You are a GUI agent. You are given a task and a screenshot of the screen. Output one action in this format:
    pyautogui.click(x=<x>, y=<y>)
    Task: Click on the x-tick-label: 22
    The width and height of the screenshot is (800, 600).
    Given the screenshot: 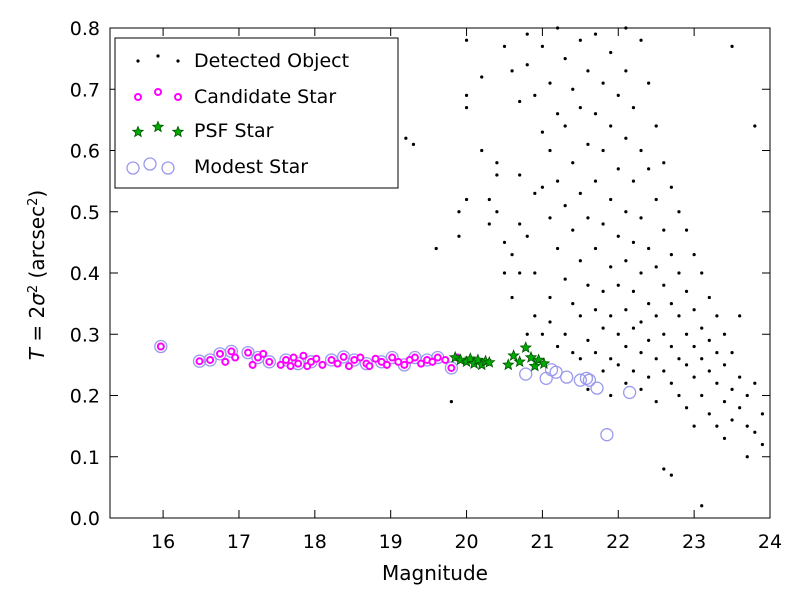 What is the action you would take?
    pyautogui.click(x=618, y=542)
    